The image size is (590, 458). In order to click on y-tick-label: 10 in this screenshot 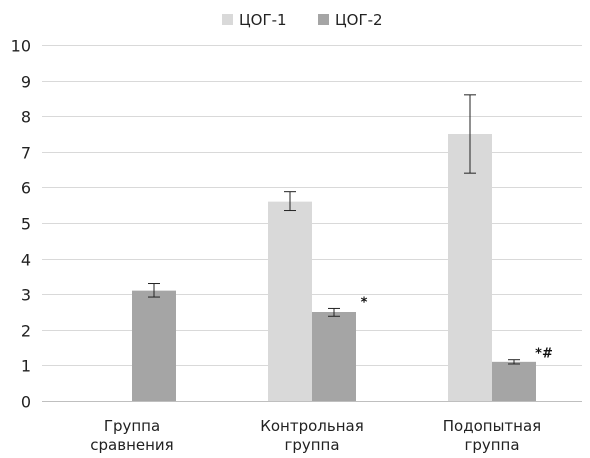, I will do `click(21, 46)`.